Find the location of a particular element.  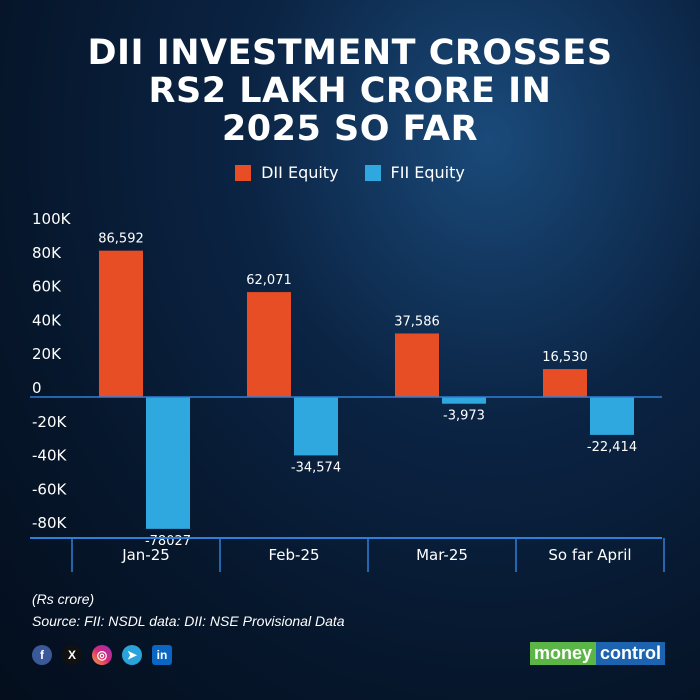

facebook-icon: f is located at coordinates (42, 655).